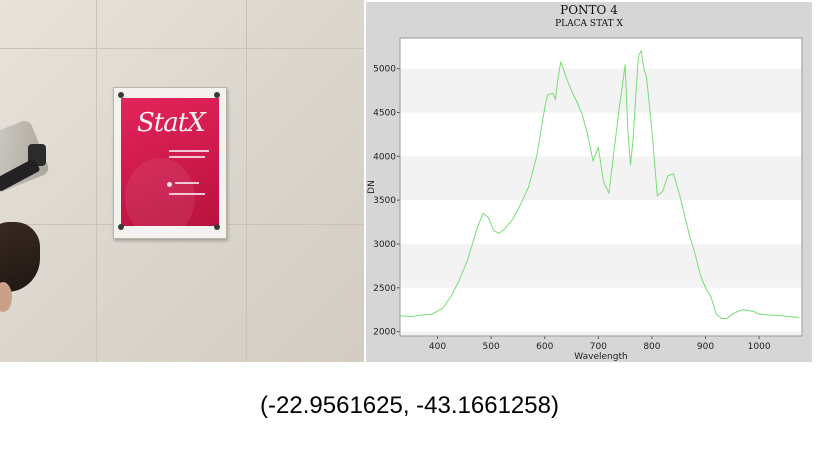  I want to click on x-tick-label: 400, so click(437, 347).